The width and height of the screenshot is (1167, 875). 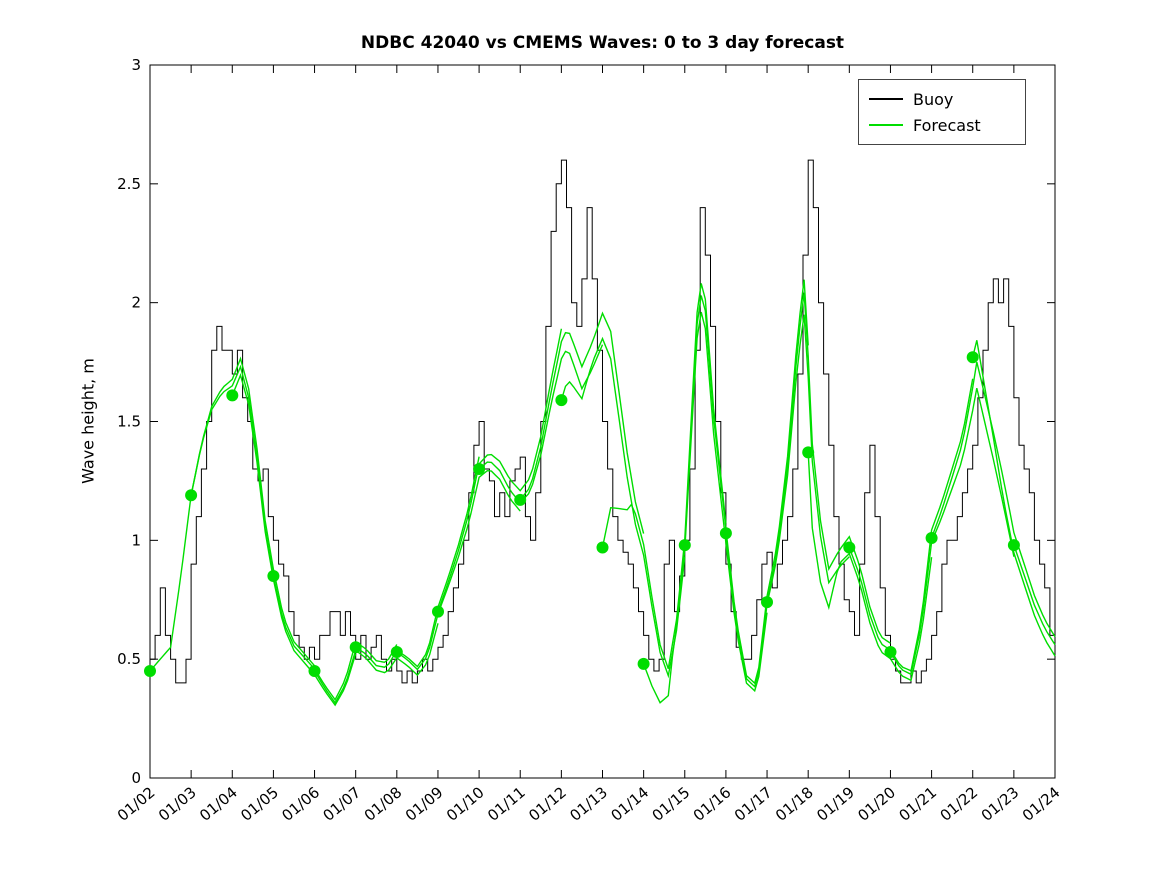 What do you see at coordinates (886, 125) in the screenshot?
I see `forecast-line-sample-icon` at bounding box center [886, 125].